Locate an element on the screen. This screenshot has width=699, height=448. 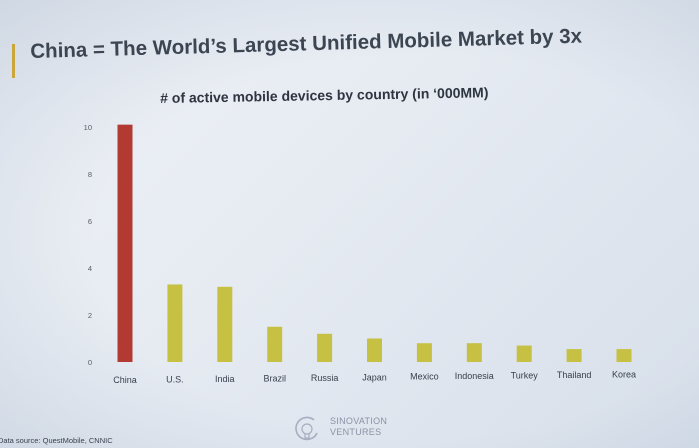
x-category-label: Mexico is located at coordinates (424, 377).